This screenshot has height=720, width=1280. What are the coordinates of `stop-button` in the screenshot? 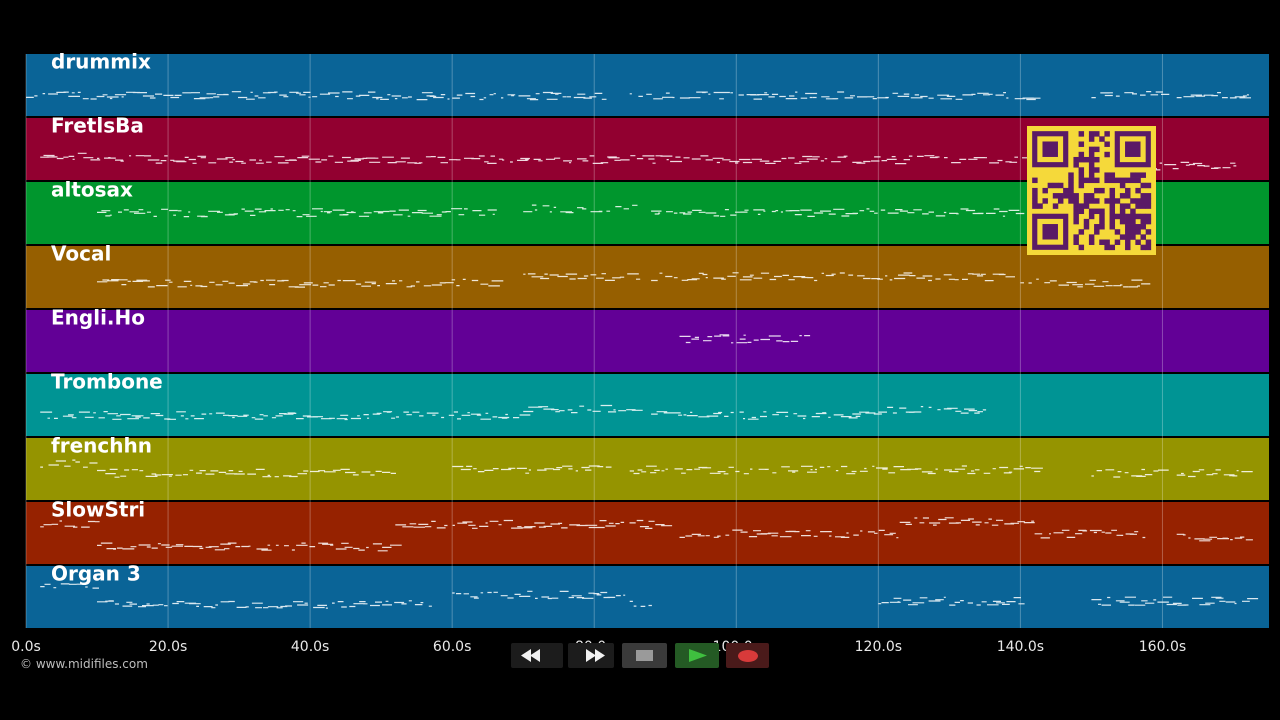 It's located at (644, 655).